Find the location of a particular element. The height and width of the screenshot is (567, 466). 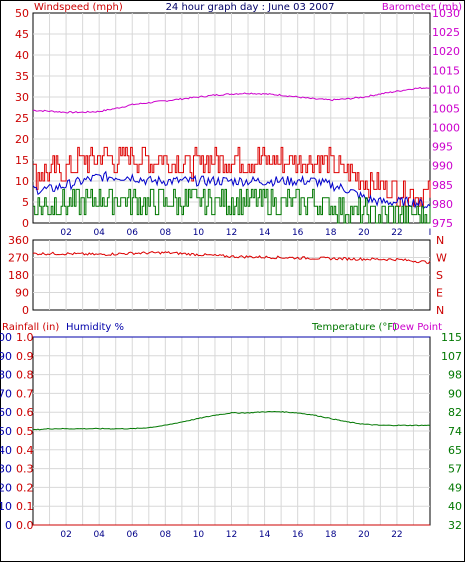

temperature-tick-label: 74 is located at coordinates (455, 431).